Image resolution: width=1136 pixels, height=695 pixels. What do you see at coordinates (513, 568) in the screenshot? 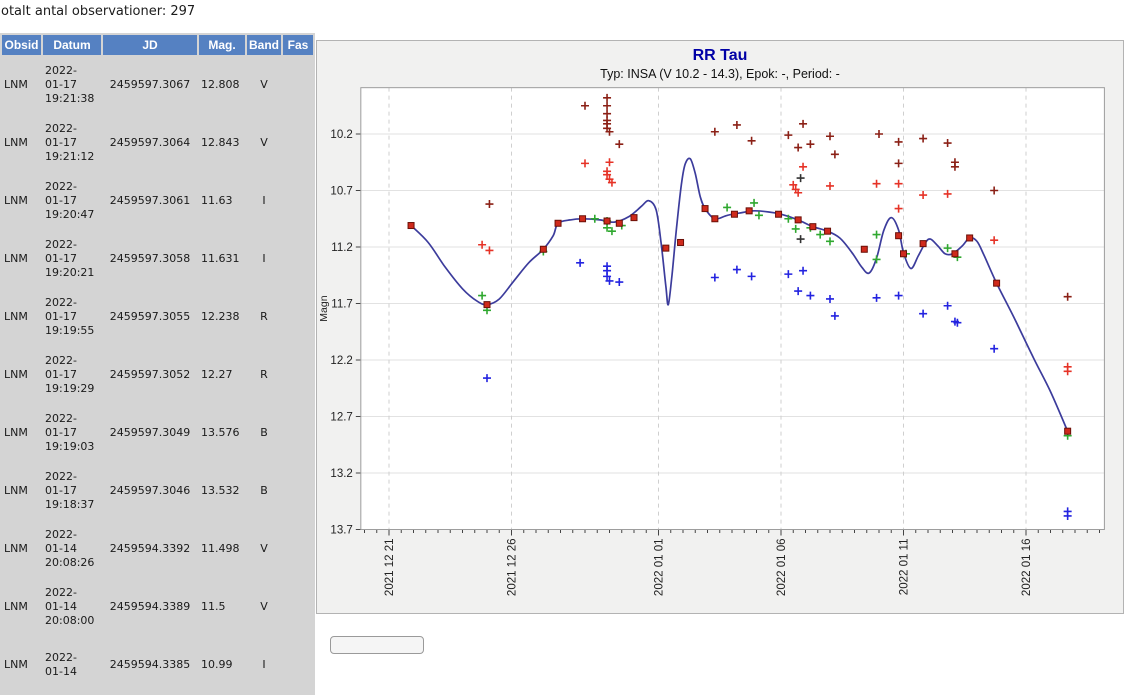
I see `x-tick-label: 2021 12 26` at bounding box center [513, 568].